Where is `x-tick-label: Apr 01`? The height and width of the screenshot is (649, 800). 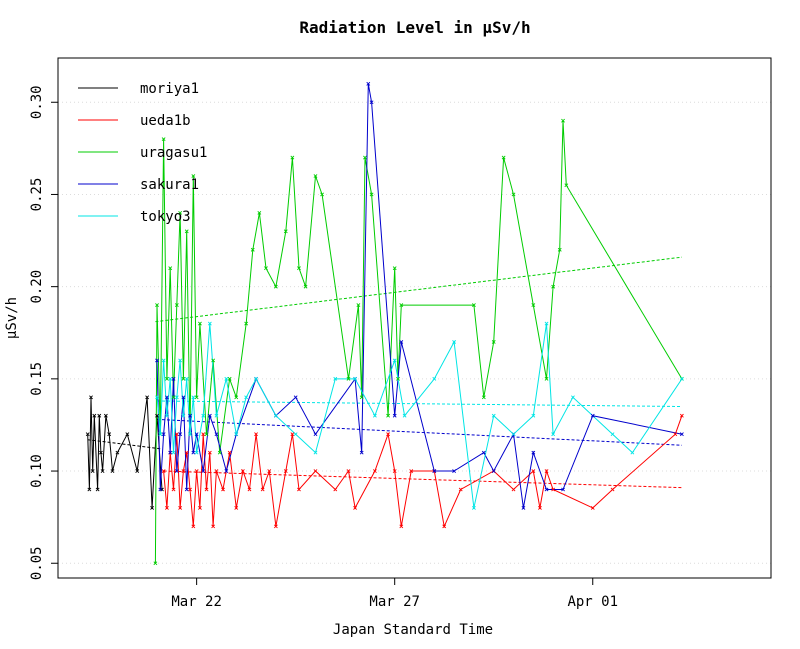 x-tick-label: Apr 01 is located at coordinates (592, 602).